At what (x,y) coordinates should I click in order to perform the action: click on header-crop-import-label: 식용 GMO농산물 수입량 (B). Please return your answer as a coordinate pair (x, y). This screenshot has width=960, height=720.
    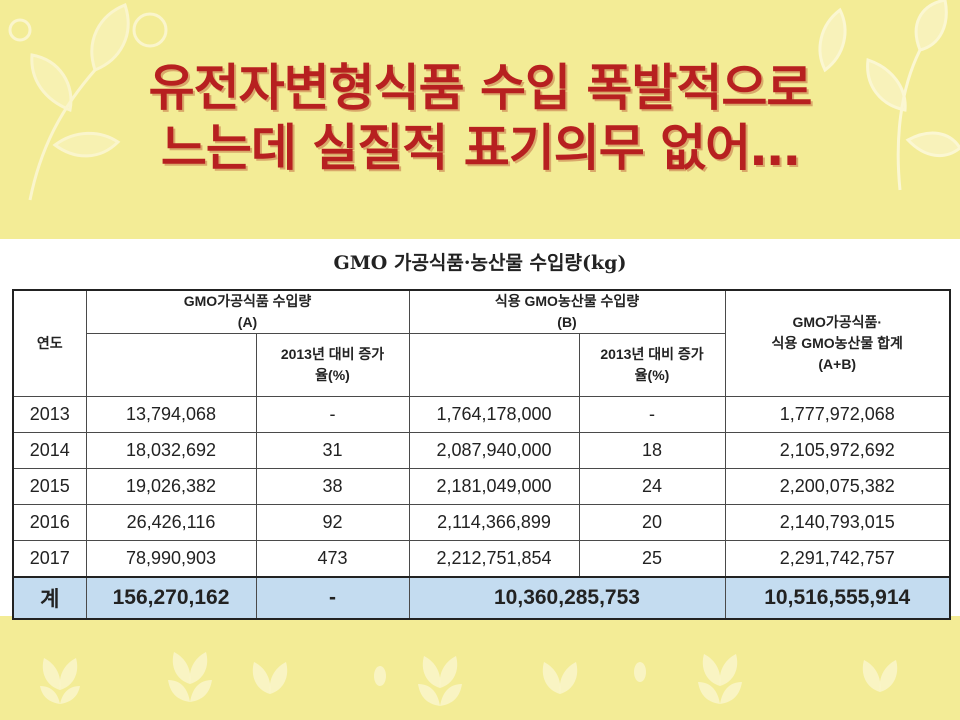
    Looking at the image, I should click on (567, 311).